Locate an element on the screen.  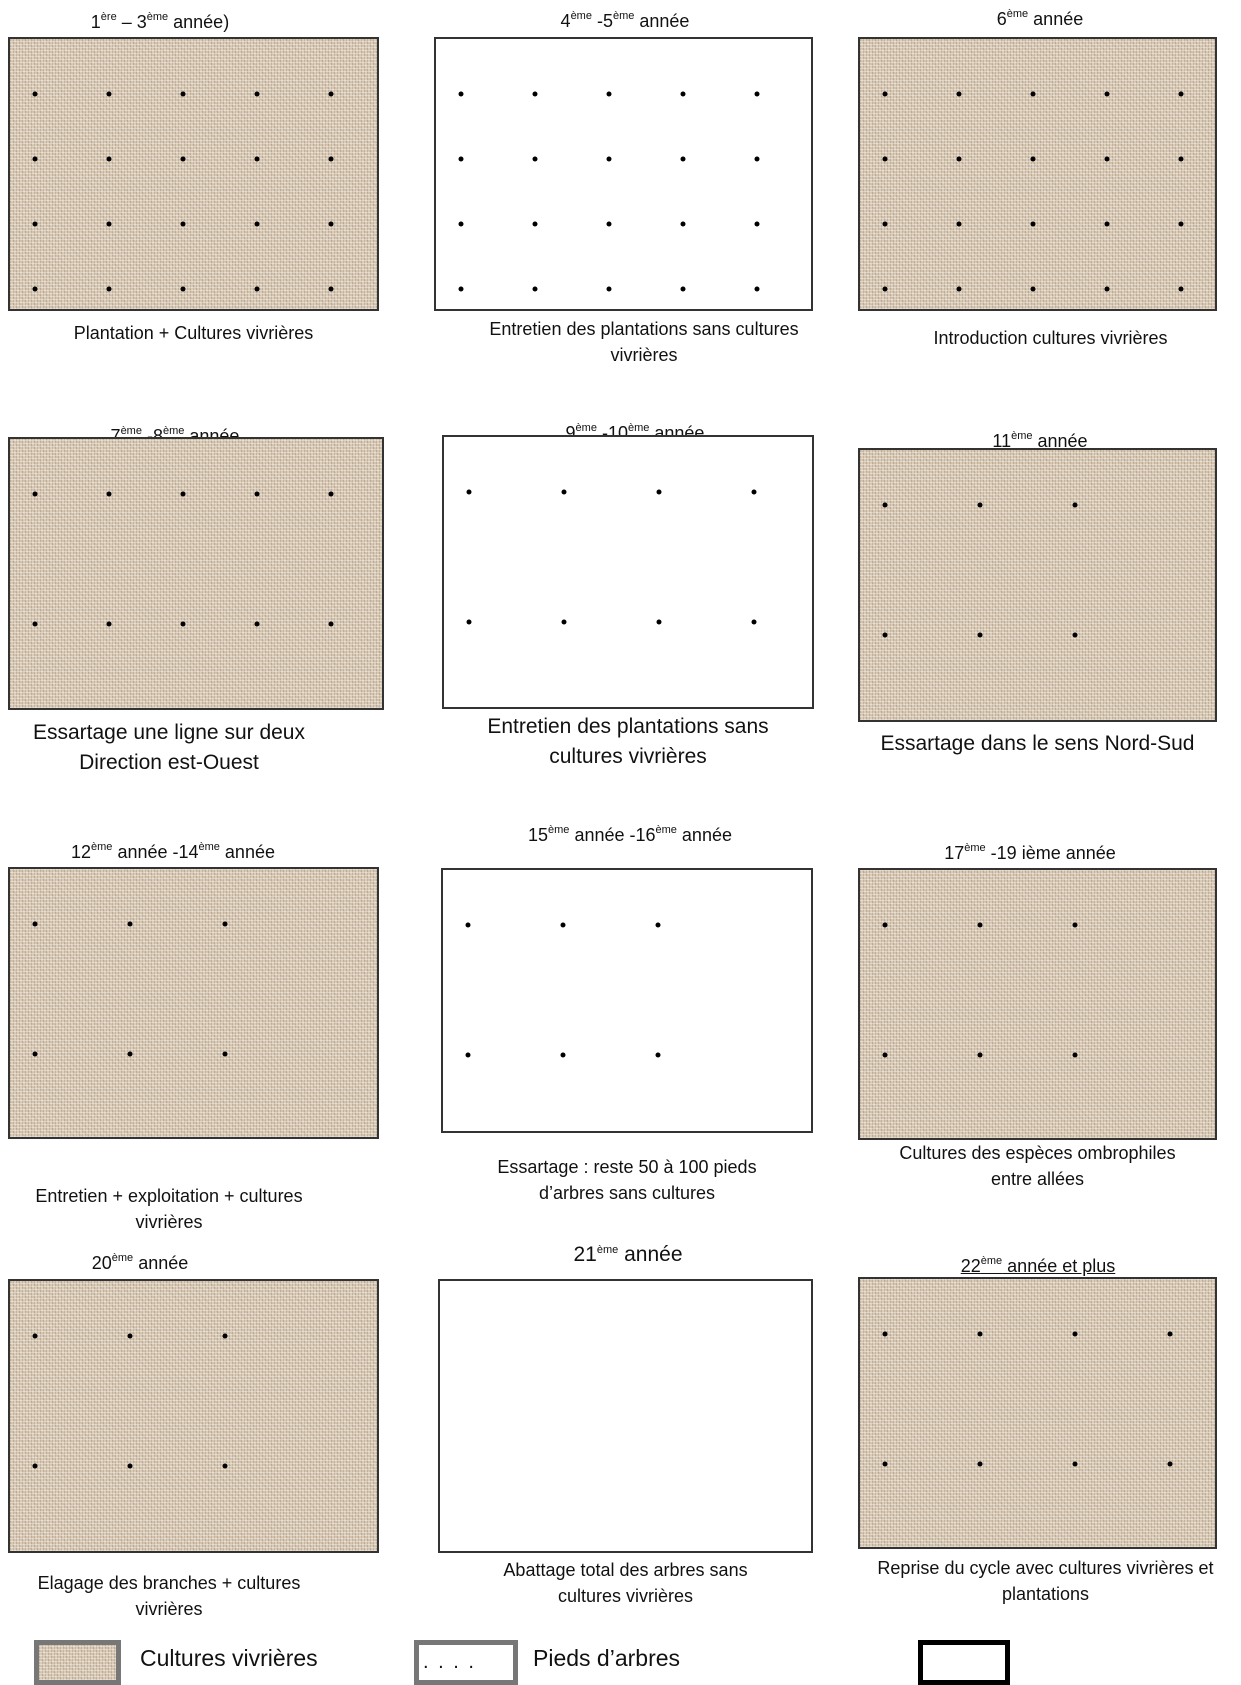
panel-title-p9: 17ème -19 ième année is located at coordinates (1030, 853).